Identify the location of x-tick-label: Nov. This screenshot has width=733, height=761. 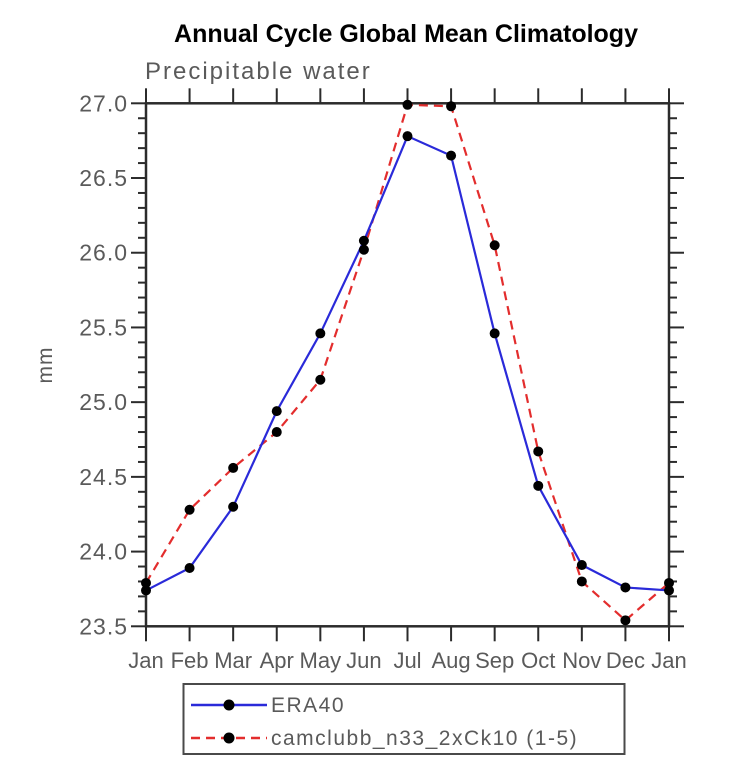
(581, 660).